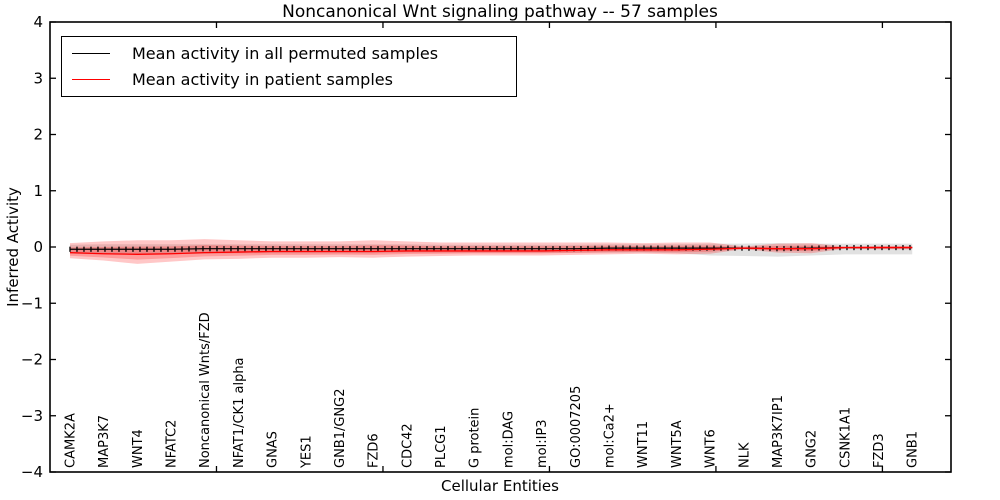 This screenshot has width=1000, height=500. Describe the element at coordinates (32, 472) in the screenshot. I see `y-tick-label: −4` at that location.